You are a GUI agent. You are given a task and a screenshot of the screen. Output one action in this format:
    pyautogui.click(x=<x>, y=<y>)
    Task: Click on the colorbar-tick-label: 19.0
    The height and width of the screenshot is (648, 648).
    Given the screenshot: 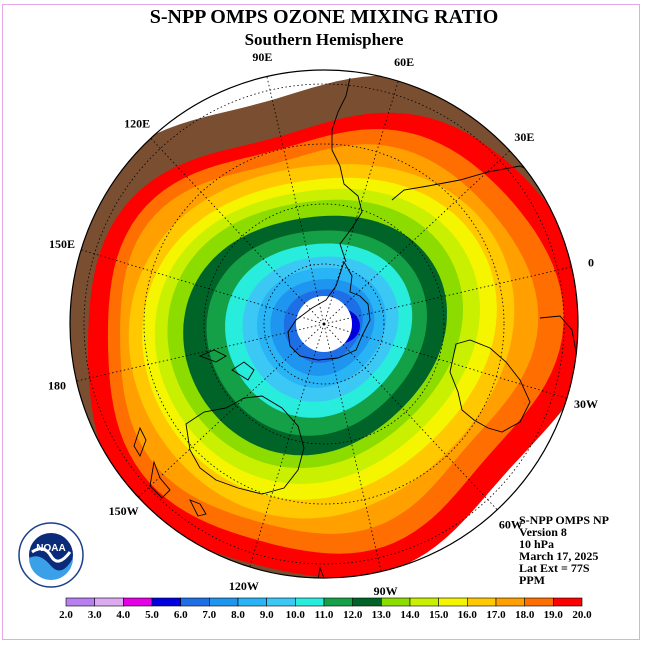 What is the action you would take?
    pyautogui.click(x=554, y=615)
    